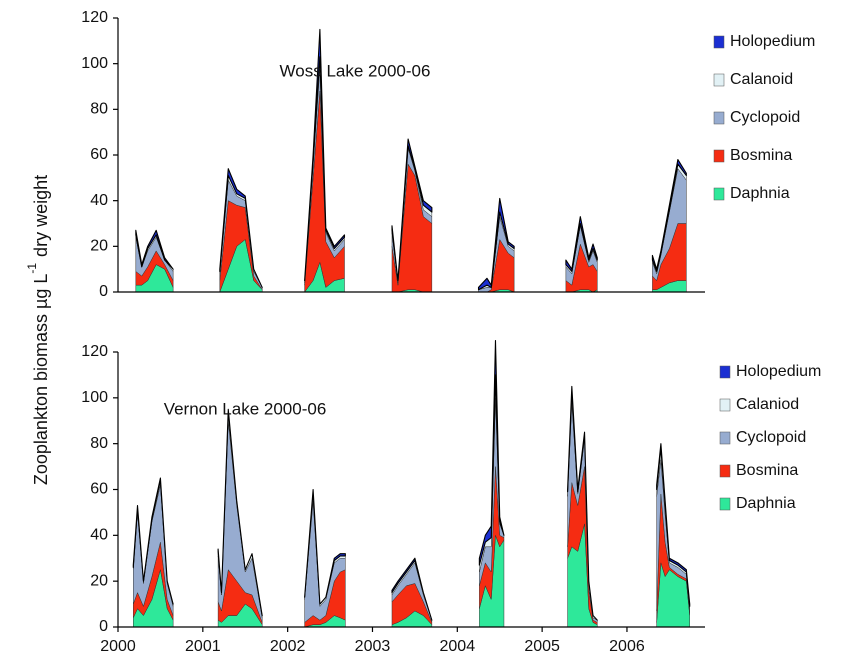  I want to click on y-axis-title-end: dry weight, so click(41, 216).